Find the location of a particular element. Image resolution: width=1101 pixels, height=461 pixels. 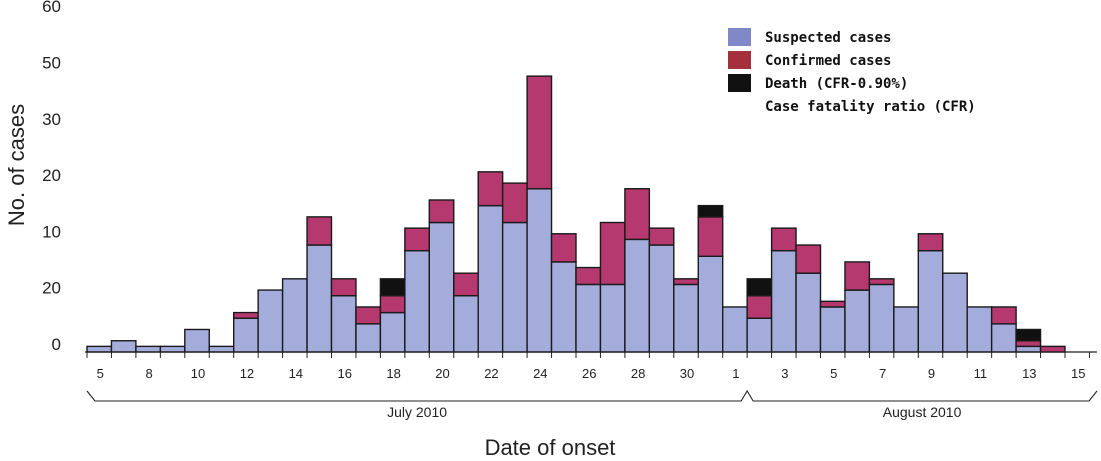

x-axis: 5 8 10 12 14 16 18 20 22 24 26 28 30 1 3 5 7 9 11 13 15 is located at coordinates (591, 366).